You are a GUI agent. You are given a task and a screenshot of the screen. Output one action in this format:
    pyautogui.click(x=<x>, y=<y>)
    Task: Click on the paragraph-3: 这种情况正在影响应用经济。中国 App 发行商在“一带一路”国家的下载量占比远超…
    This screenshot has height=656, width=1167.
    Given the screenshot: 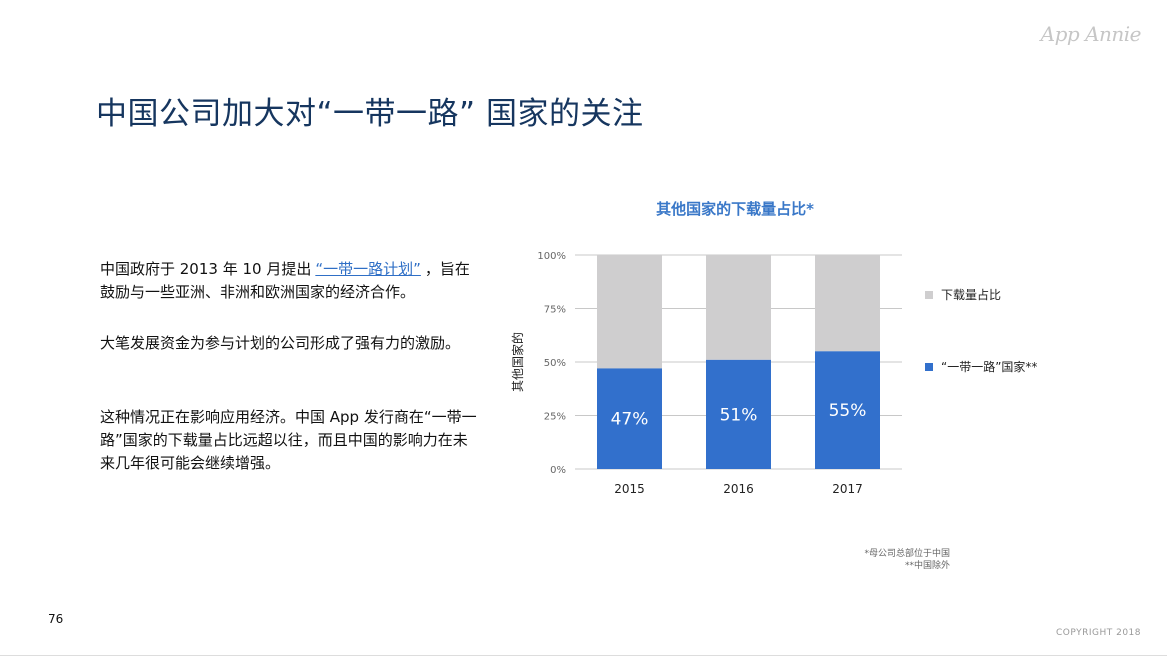 What is the action you would take?
    pyautogui.click(x=288, y=440)
    